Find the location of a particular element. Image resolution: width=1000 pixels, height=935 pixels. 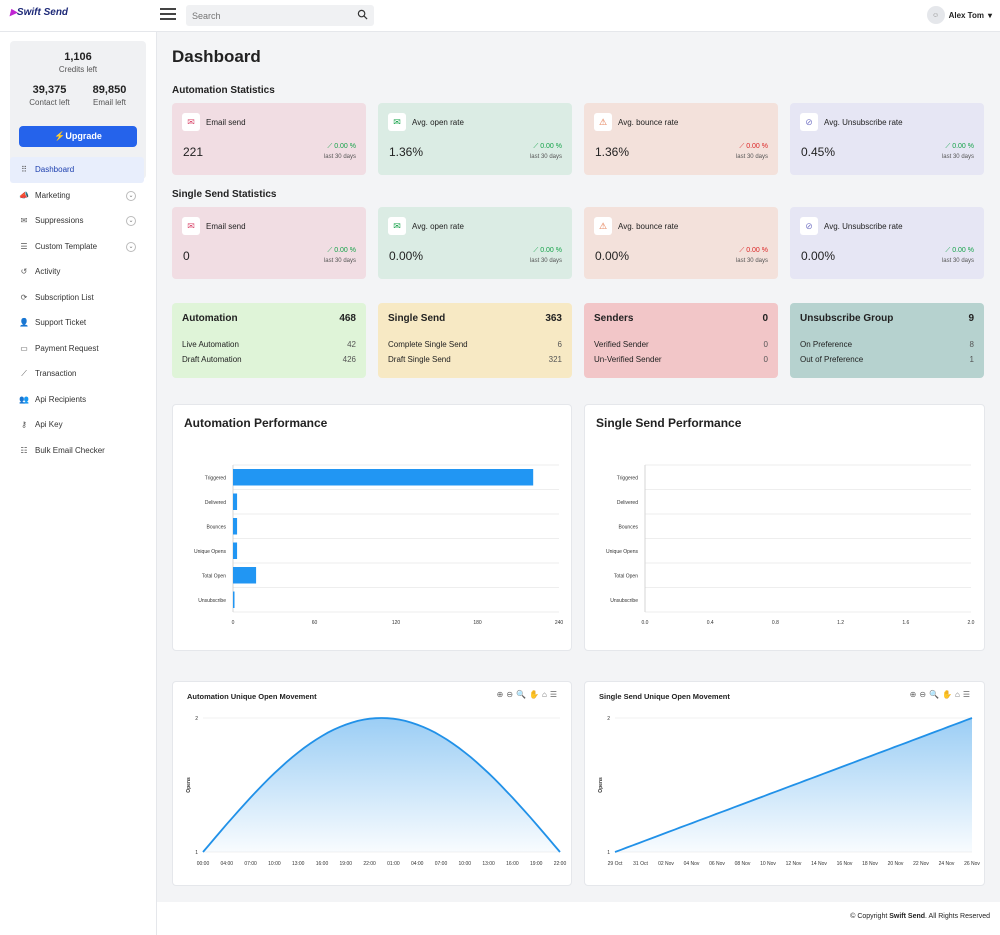

sidebar-item-bulk-email-checker: ☷ Bulk Email Checker is located at coordinates (77, 451).